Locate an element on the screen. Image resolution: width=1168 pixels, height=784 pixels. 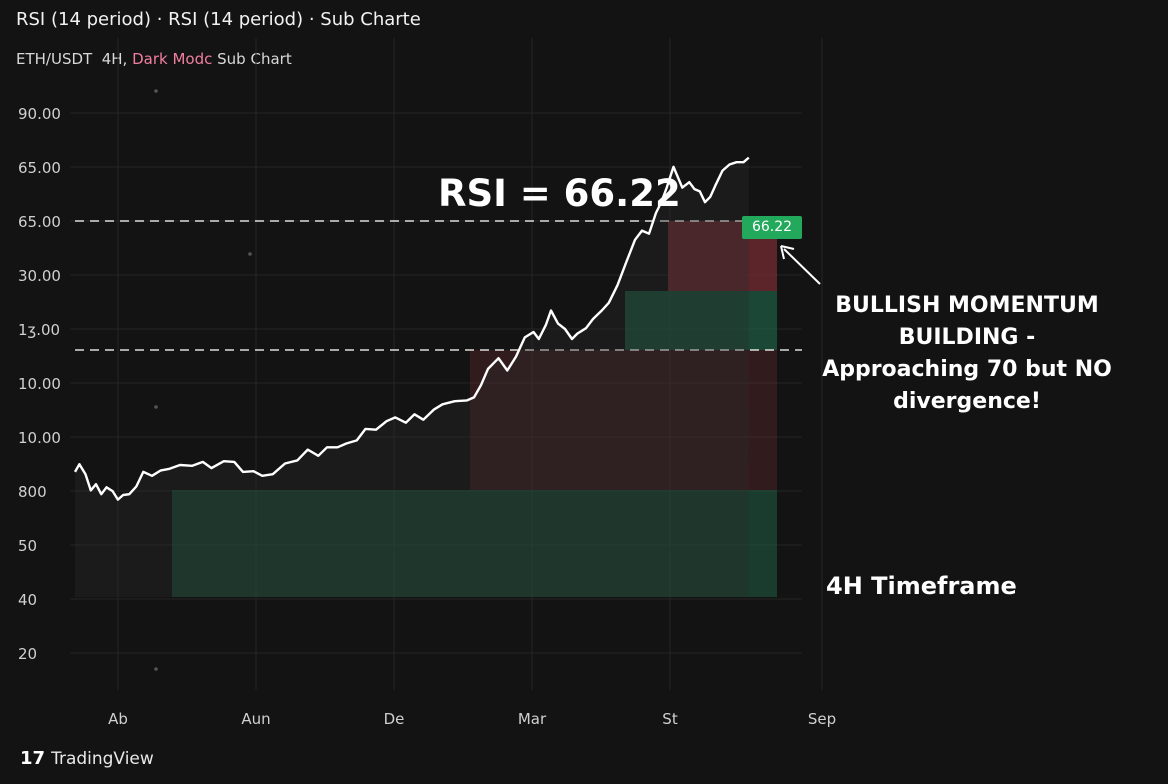
x-tick-label: Sep is located at coordinates (822, 719).